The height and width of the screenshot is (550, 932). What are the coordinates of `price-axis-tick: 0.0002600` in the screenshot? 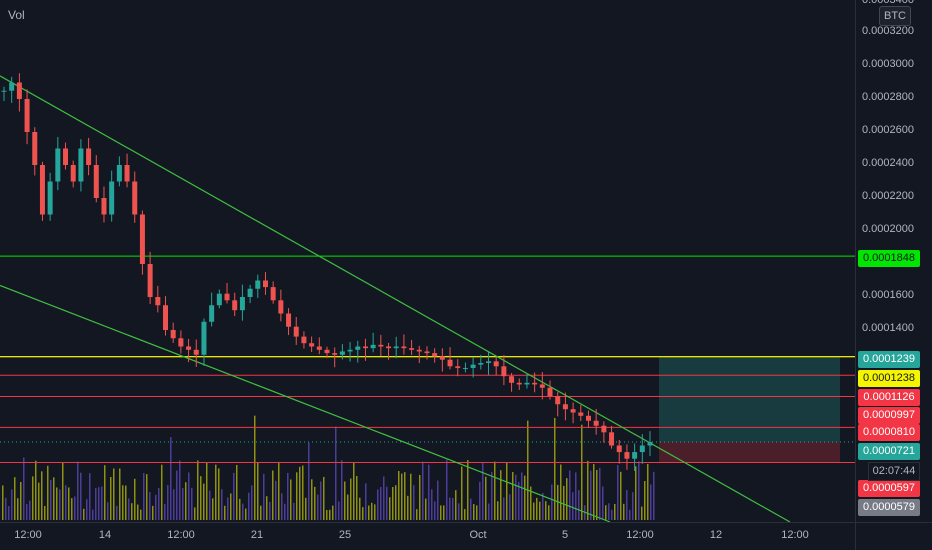 It's located at (888, 130).